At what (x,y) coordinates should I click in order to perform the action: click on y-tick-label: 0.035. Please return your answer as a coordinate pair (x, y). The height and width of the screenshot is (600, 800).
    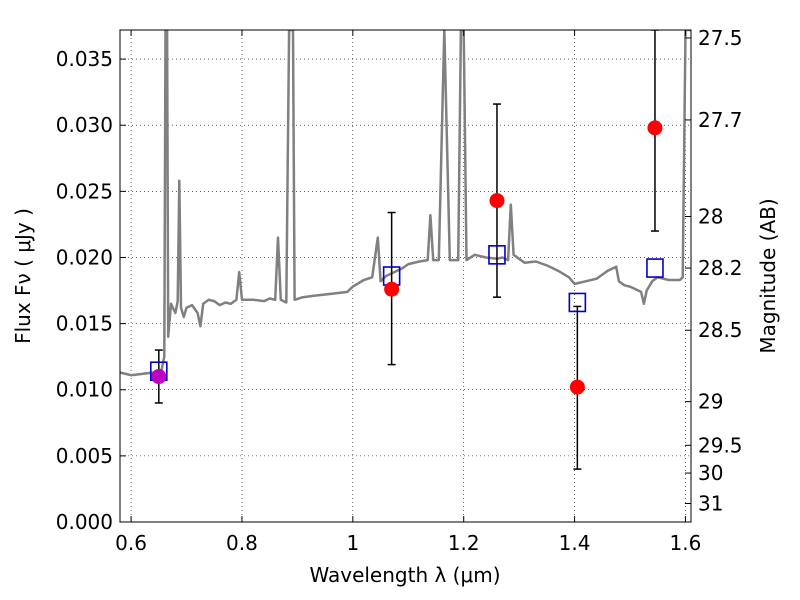
    Looking at the image, I should click on (84, 59).